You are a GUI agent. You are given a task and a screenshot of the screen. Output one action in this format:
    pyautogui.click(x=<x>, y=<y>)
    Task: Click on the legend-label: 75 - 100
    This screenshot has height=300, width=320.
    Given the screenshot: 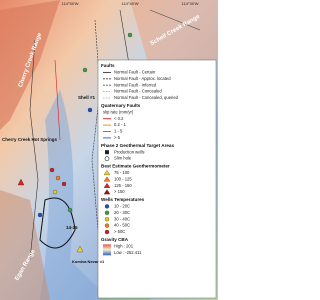 What is the action you would take?
    pyautogui.click(x=122, y=172)
    